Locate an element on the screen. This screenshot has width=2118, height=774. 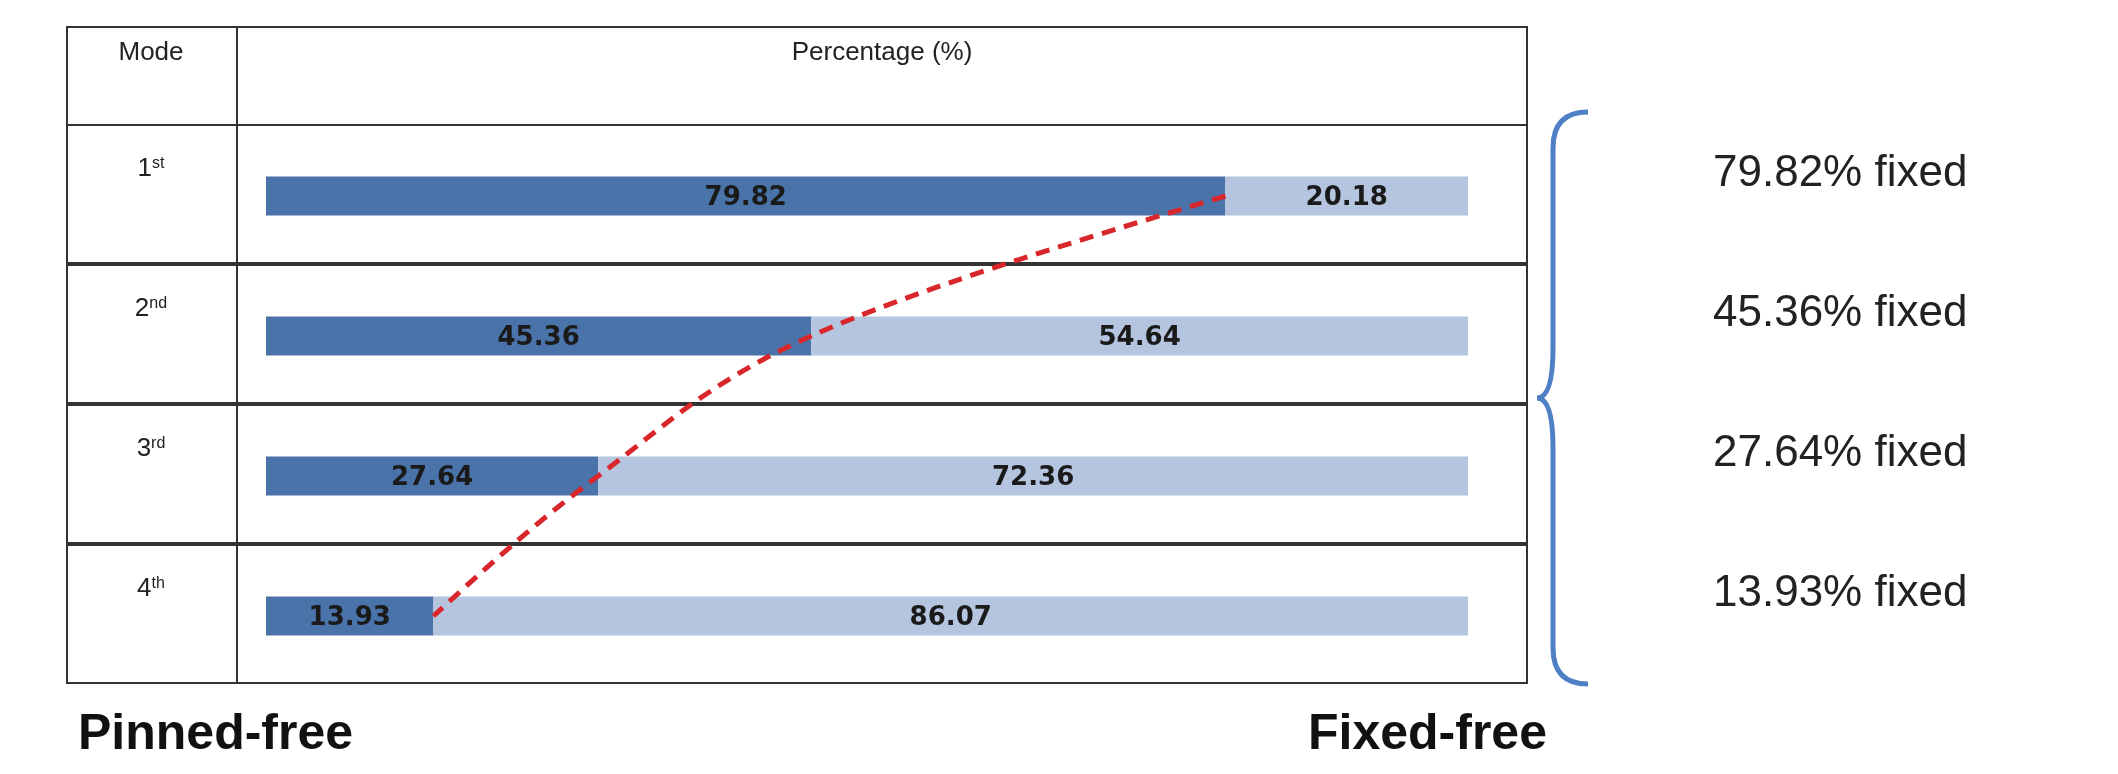
y-tick-label: 2$^{nd}$ is located at coordinates (151, 307).